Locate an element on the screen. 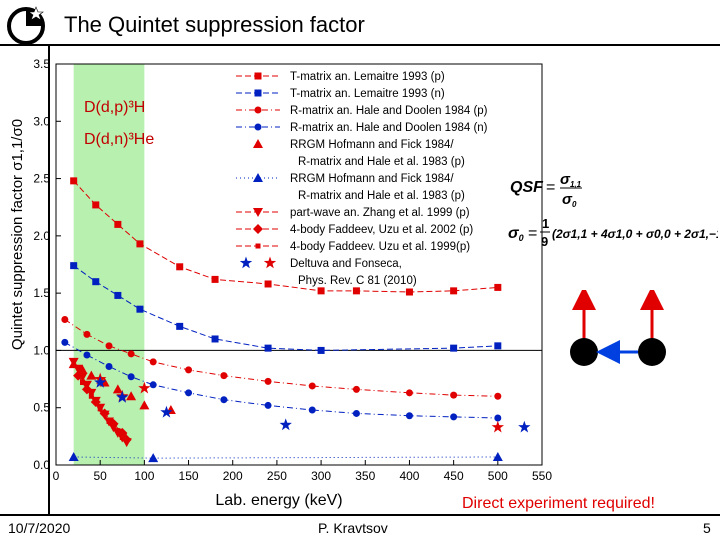 The image size is (720, 540). qsf-num: σ1,1 is located at coordinates (571, 180).